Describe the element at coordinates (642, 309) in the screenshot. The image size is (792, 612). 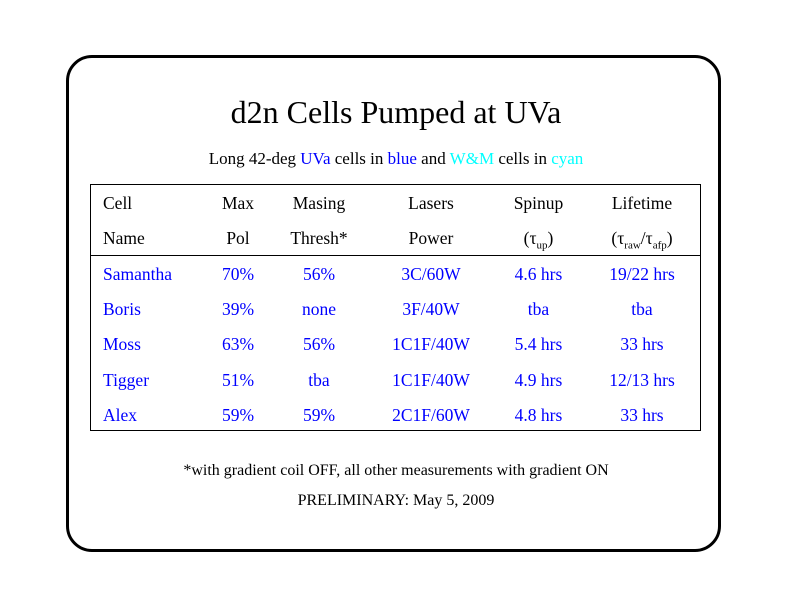
I see `cell-lifetime: tba` at that location.